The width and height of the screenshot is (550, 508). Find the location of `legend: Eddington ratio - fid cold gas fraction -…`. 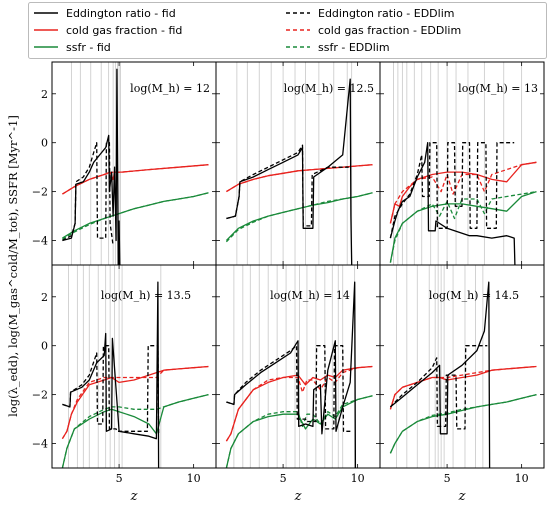

legend: Eddington ratio - fid cold gas fraction -… is located at coordinates (287, 30).